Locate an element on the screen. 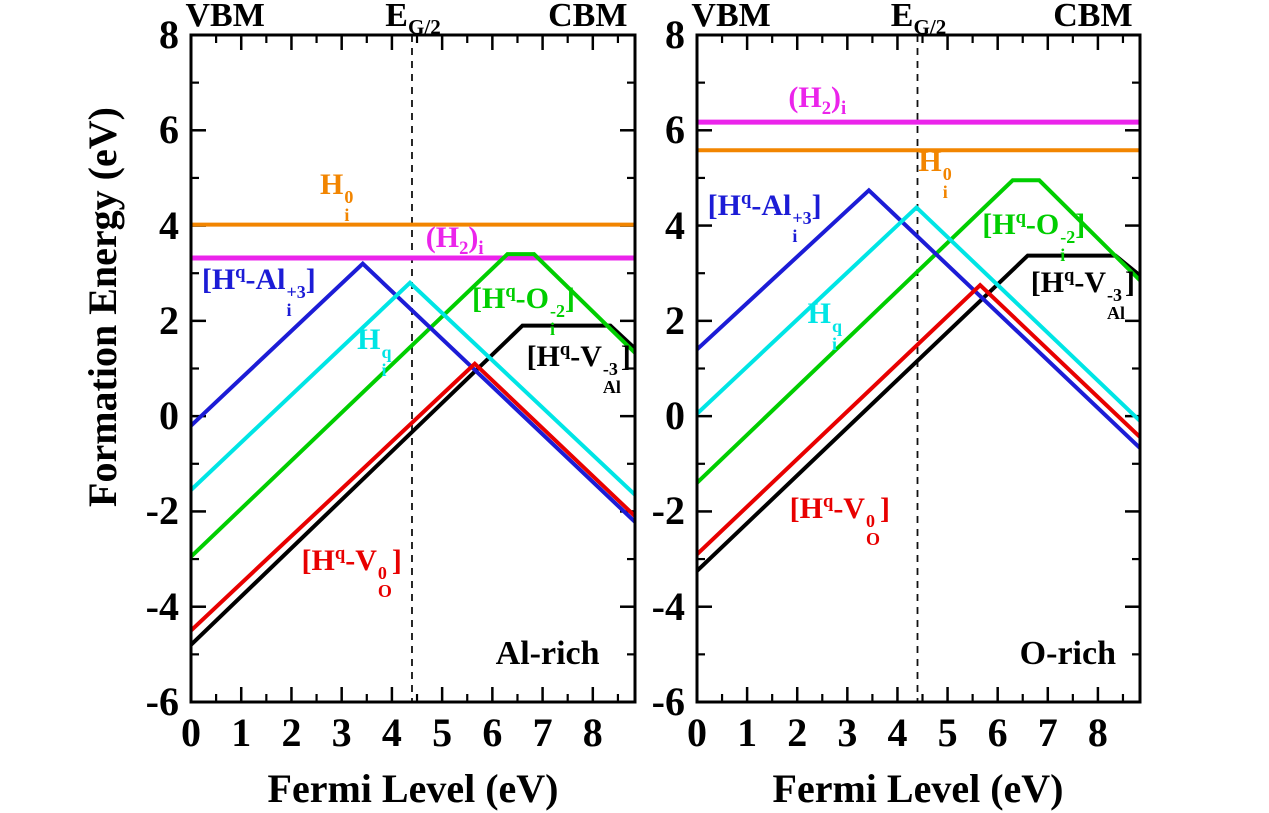 The image size is (1269, 813). x-axis-title-right: Fermi Level (eV) is located at coordinates (918, 788).